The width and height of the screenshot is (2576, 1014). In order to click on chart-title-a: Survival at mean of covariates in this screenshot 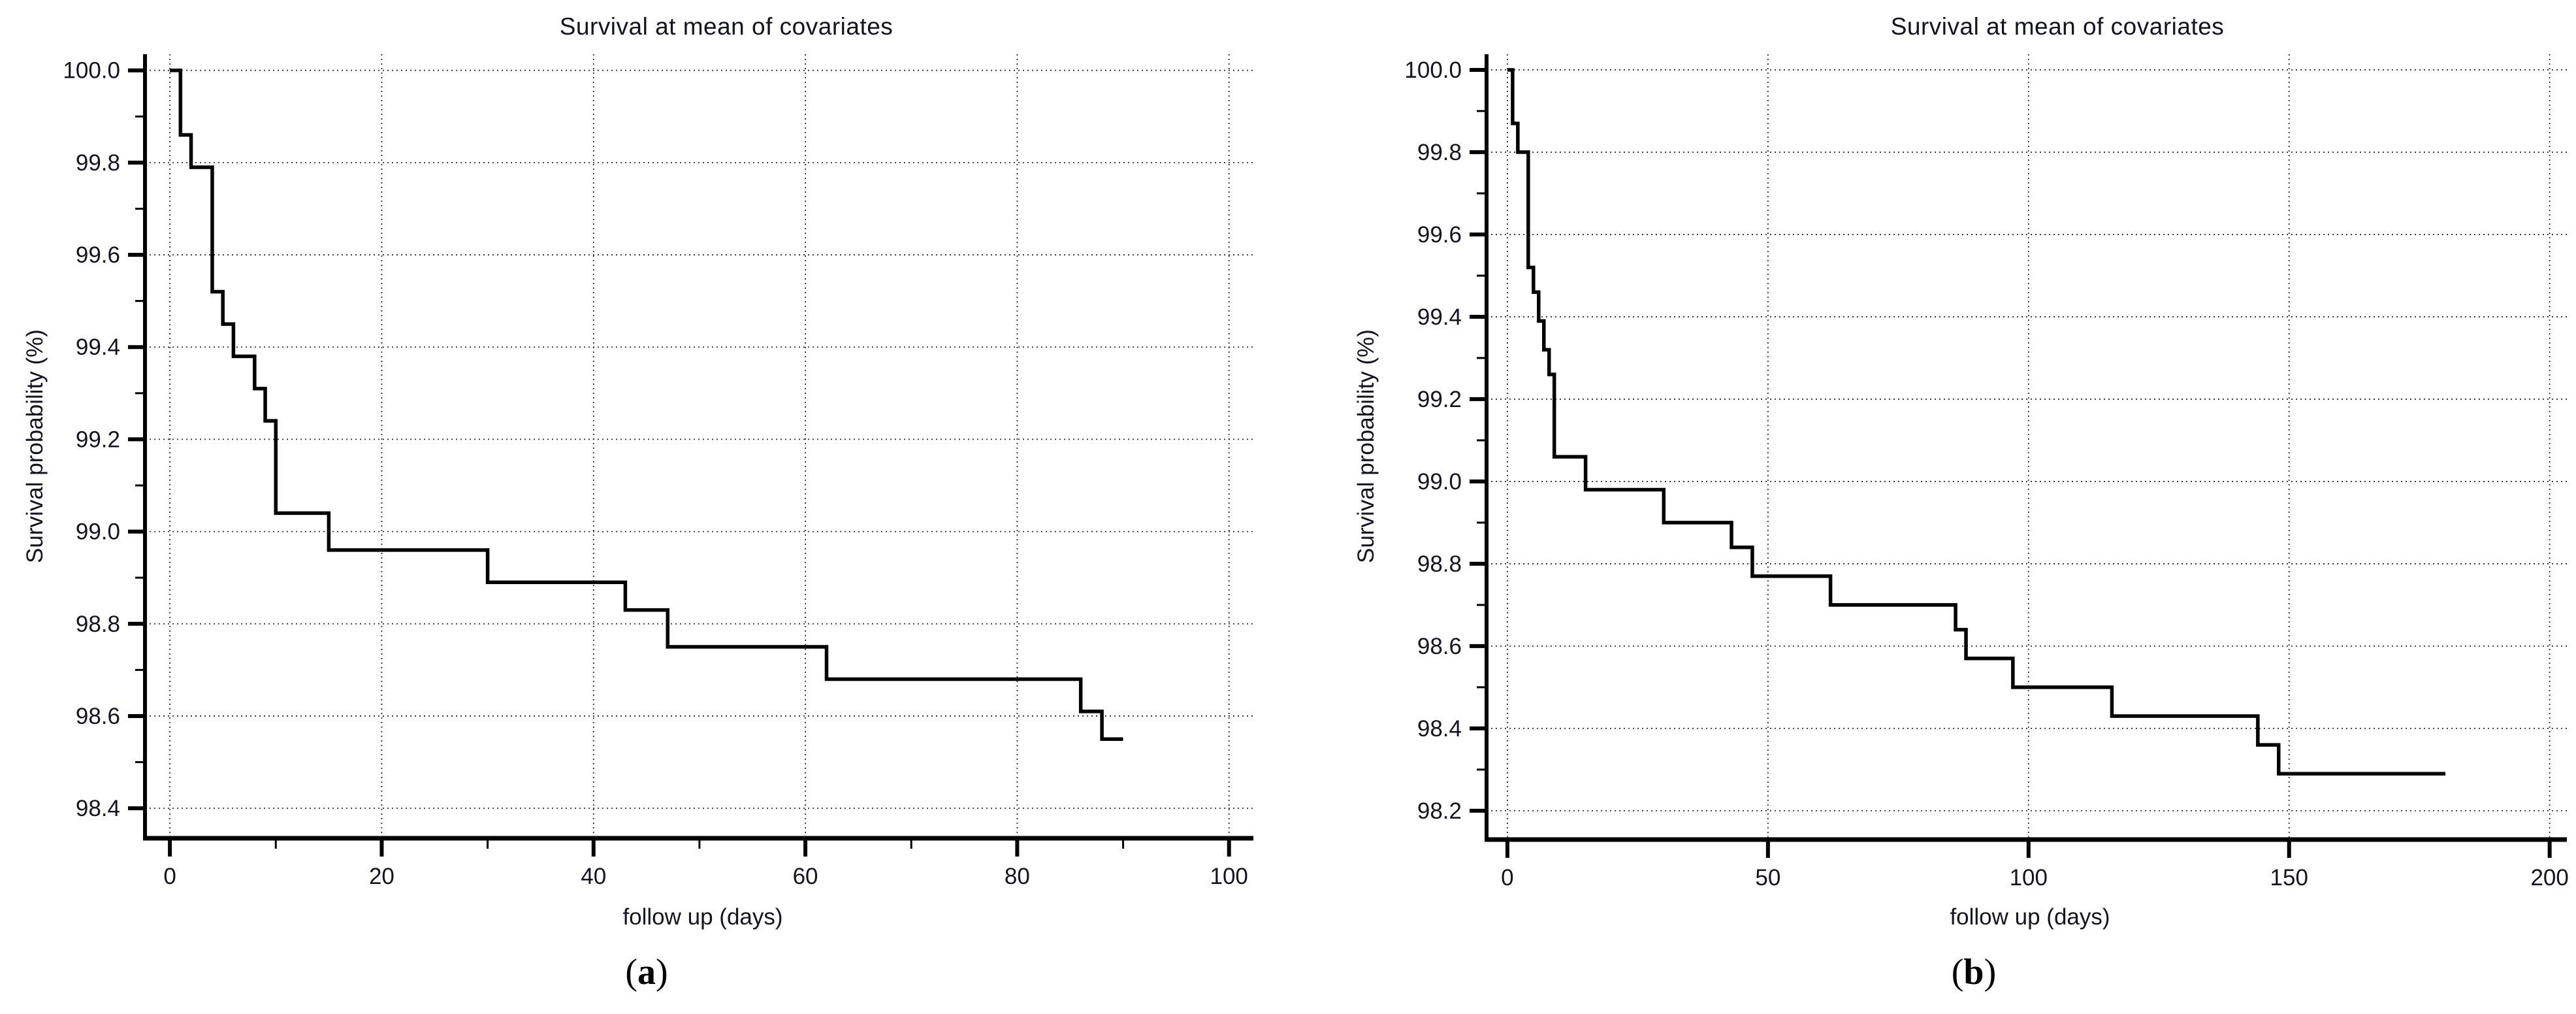, I will do `click(726, 26)`.